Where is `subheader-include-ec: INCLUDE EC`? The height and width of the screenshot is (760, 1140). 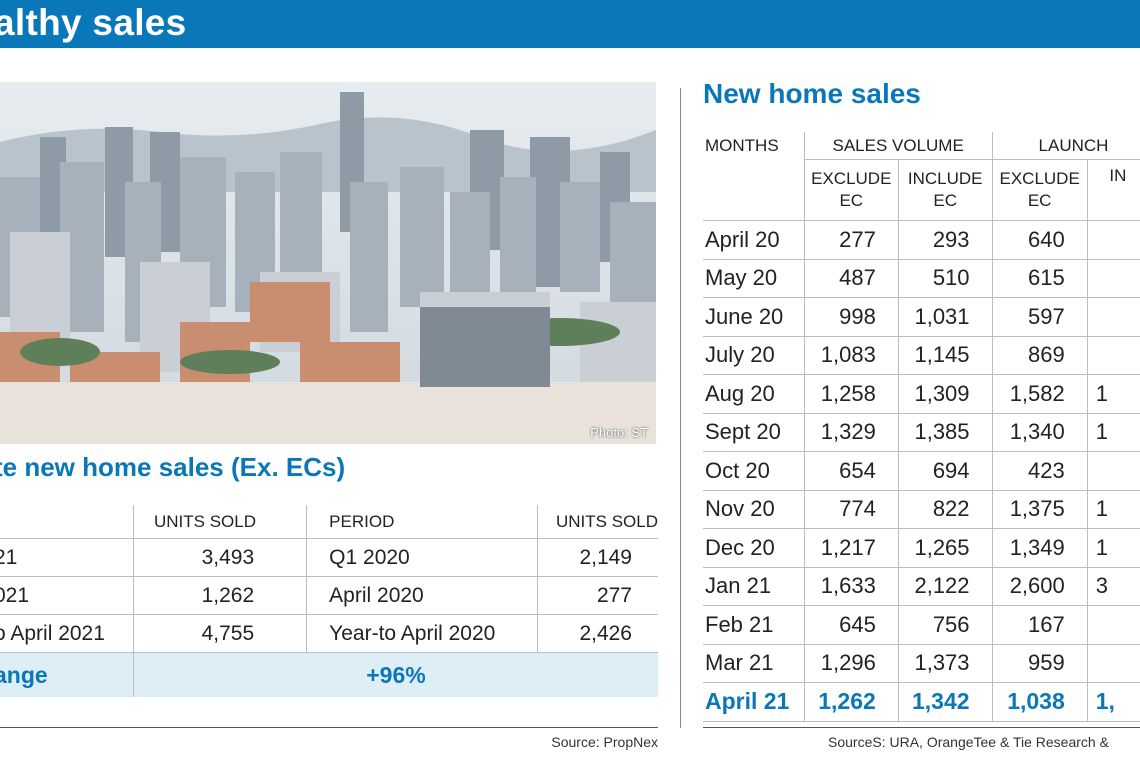
subheader-include-ec: INCLUDE EC is located at coordinates (945, 190).